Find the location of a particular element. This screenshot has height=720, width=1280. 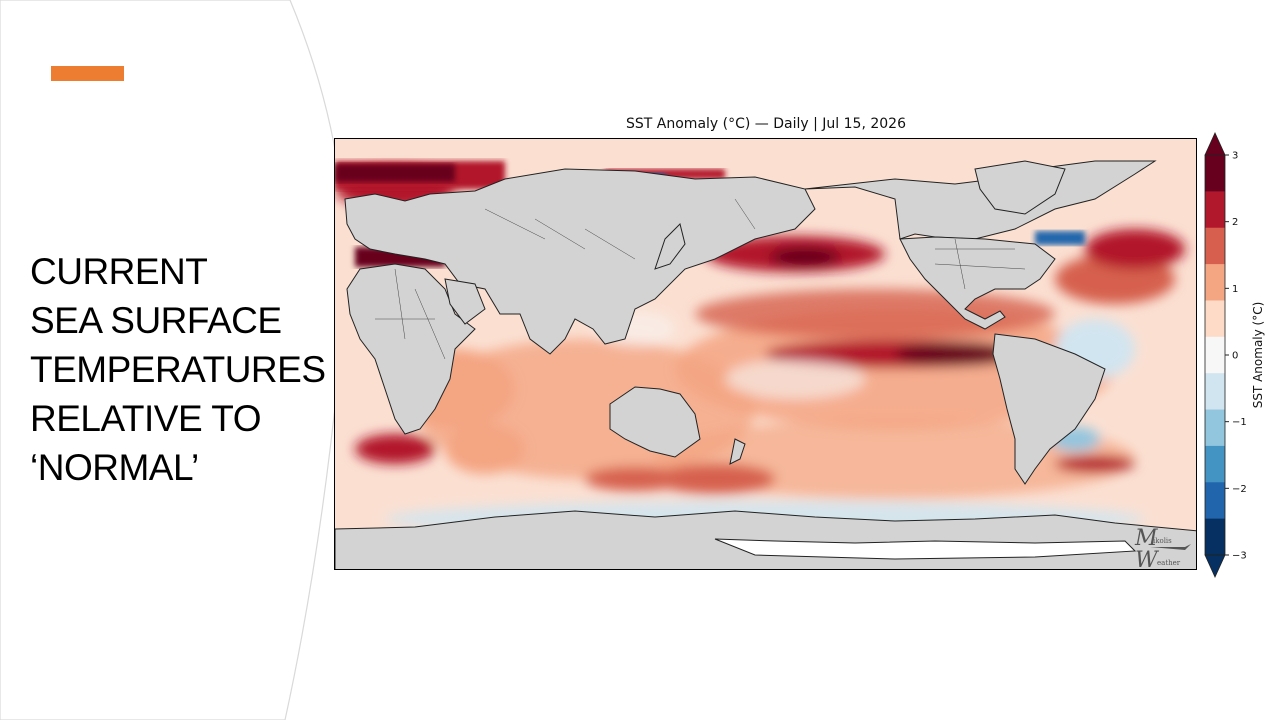

japan-land is located at coordinates (670, 246).